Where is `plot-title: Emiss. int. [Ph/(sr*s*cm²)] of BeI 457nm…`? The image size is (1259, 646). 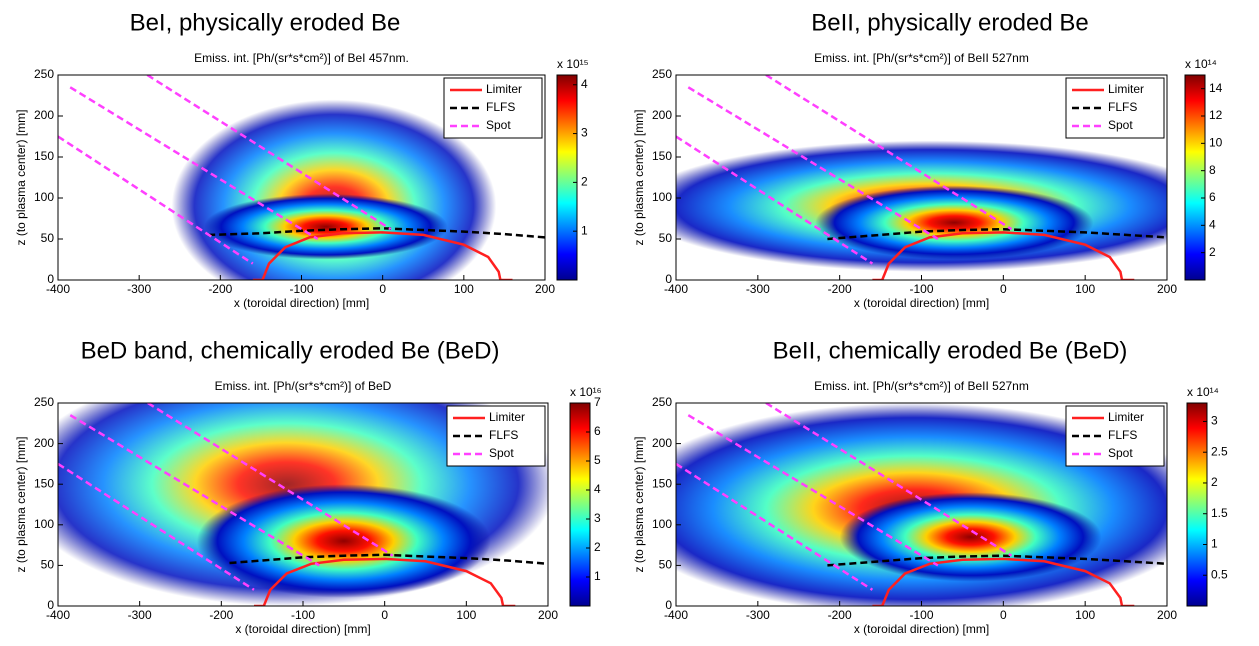 plot-title: Emiss. int. [Ph/(sr*s*cm²)] of BeI 457nm… is located at coordinates (301, 58).